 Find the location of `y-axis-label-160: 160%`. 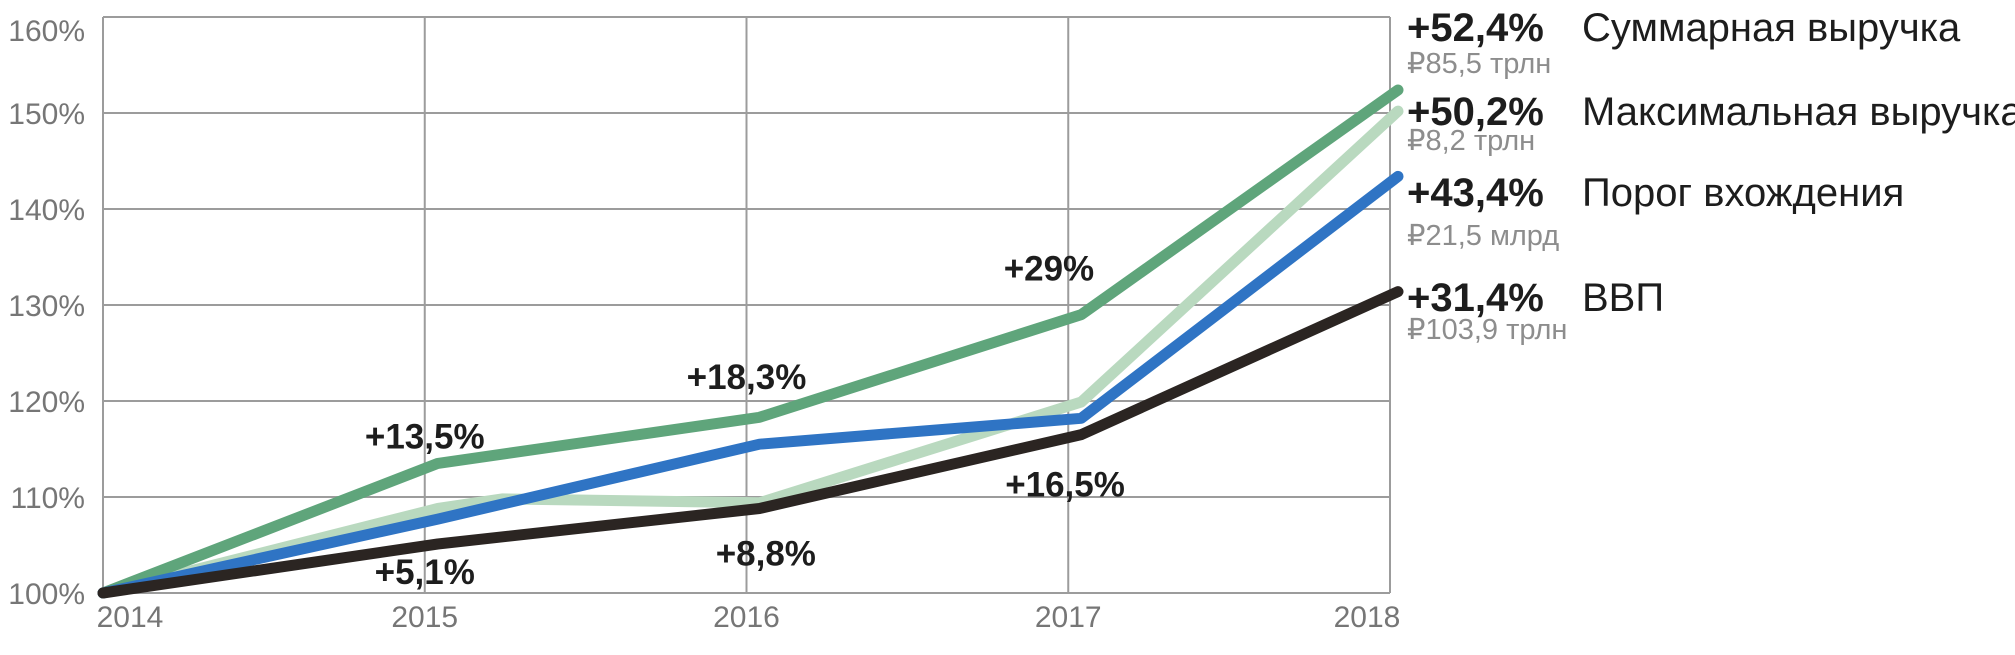

y-axis-label-160: 160% is located at coordinates (46, 31).